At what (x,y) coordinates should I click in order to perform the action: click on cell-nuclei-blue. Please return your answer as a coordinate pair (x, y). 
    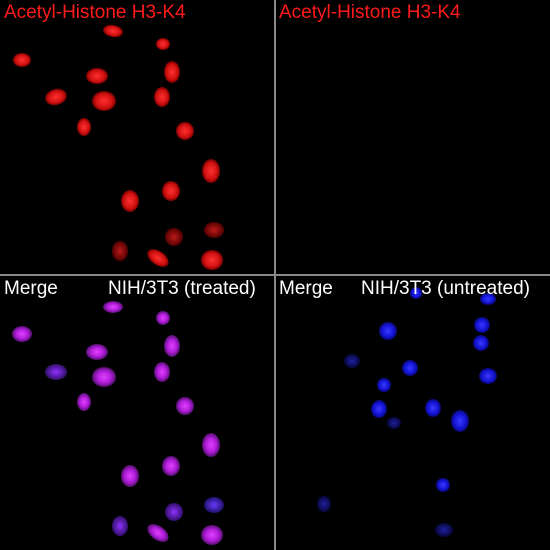
    Looking at the image, I should click on (407, 412).